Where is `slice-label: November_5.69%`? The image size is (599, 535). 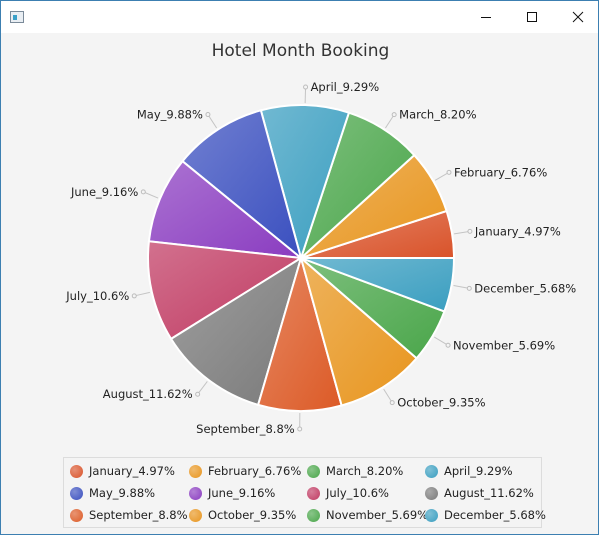
slice-label: November_5.69% is located at coordinates (504, 345).